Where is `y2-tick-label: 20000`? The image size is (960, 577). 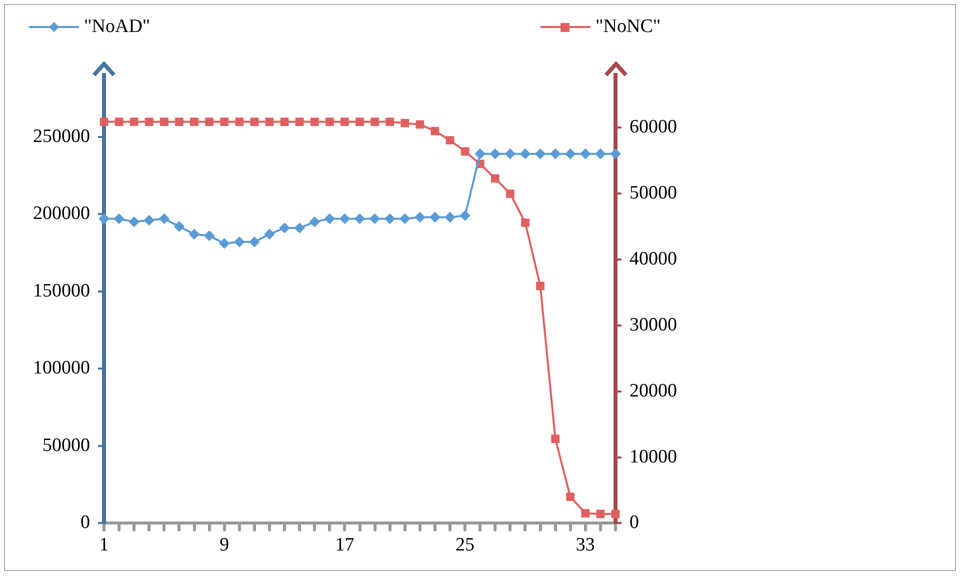 y2-tick-label: 20000 is located at coordinates (653, 391).